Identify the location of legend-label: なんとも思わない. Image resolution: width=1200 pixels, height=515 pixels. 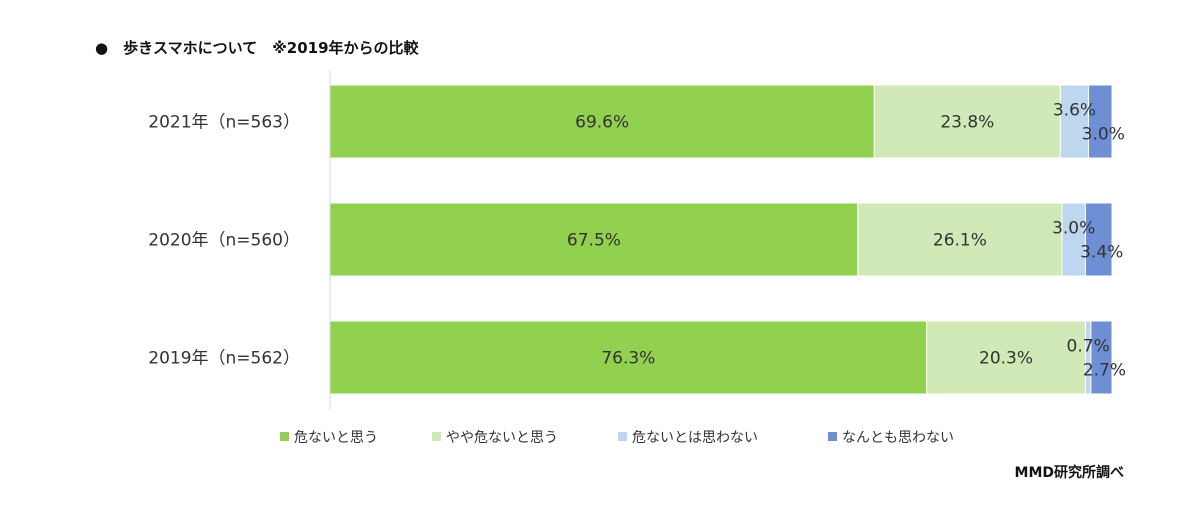
(898, 438).